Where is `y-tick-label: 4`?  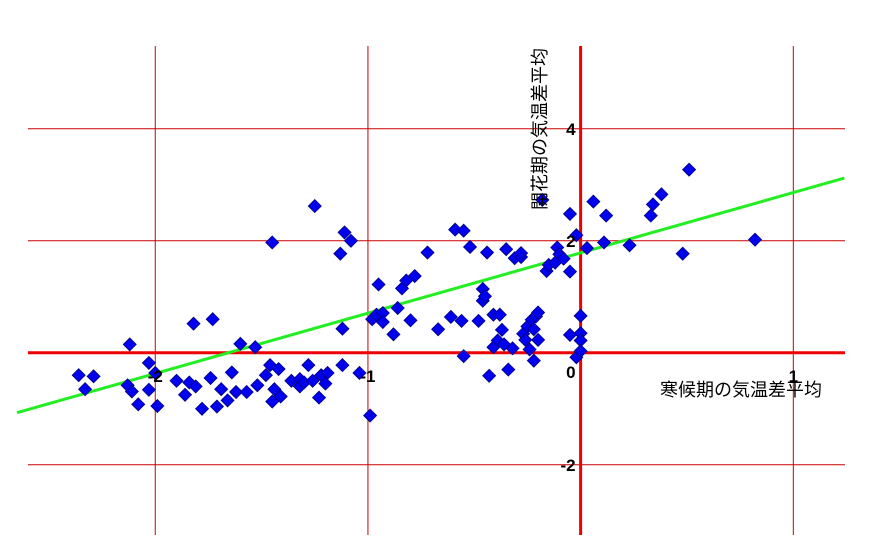 y-tick-label: 4 is located at coordinates (571, 129).